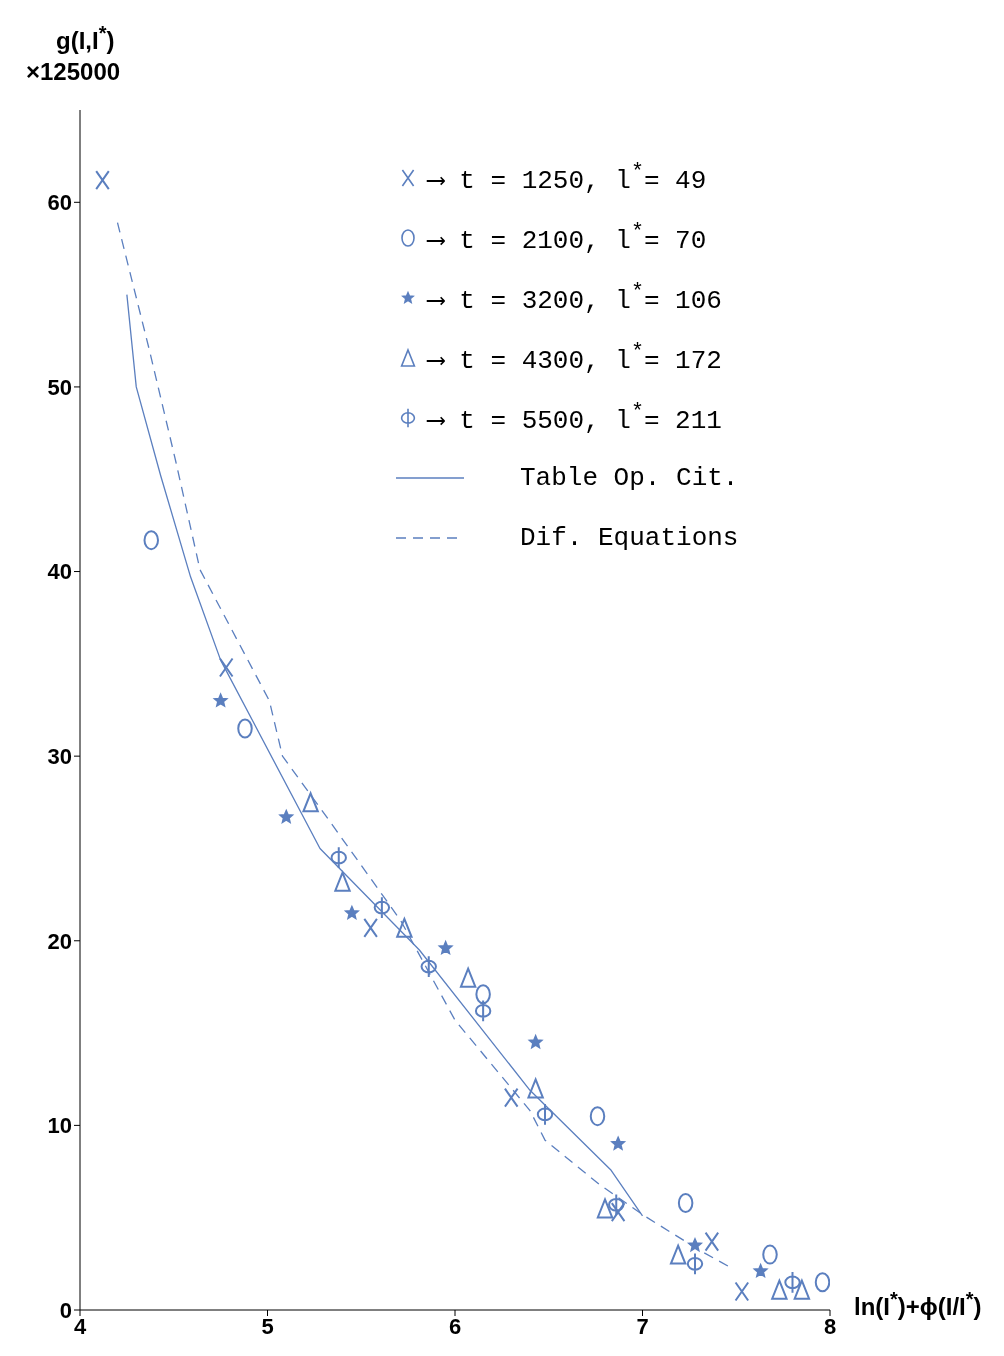  Describe the element at coordinates (567, 178) in the screenshot. I see `legend-label: ⟶ t = 1250, l$^{*}$= 49` at that location.